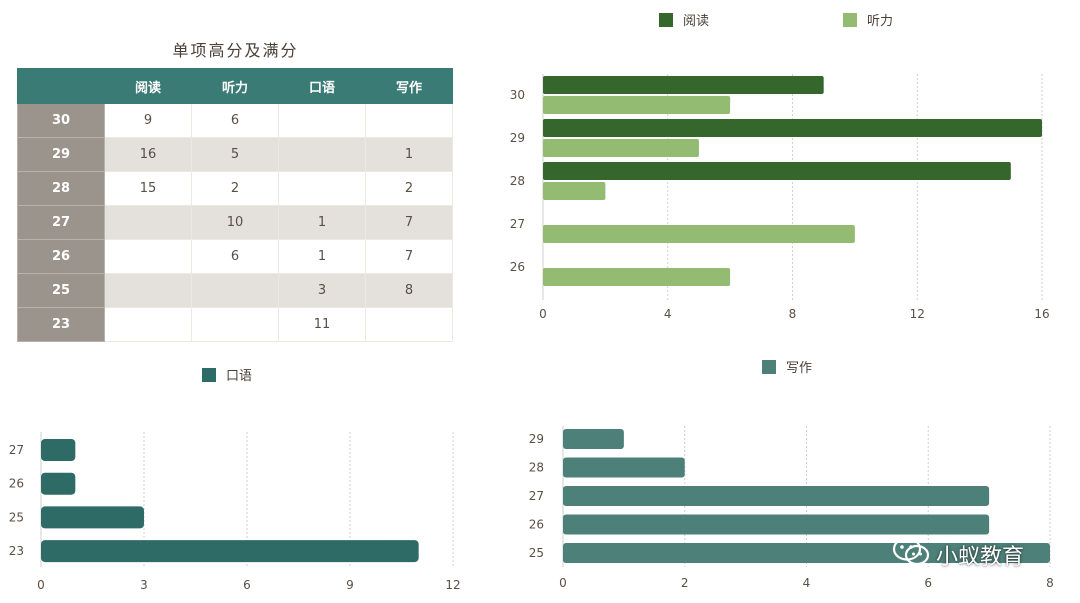 Image resolution: width=1080 pixels, height=603 pixels. Describe the element at coordinates (61, 120) in the screenshot. I see `table-row-score: 30` at that location.